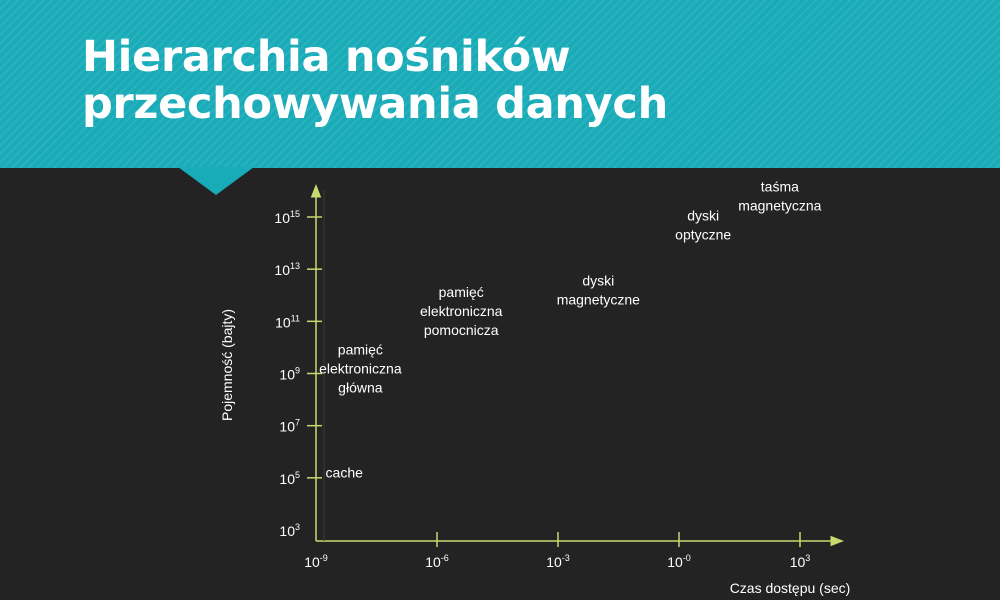 Image resolution: width=1000 pixels, height=600 pixels. Describe the element at coordinates (289, 426) in the screenshot. I see `y-tick-label: 10⁷` at that location.